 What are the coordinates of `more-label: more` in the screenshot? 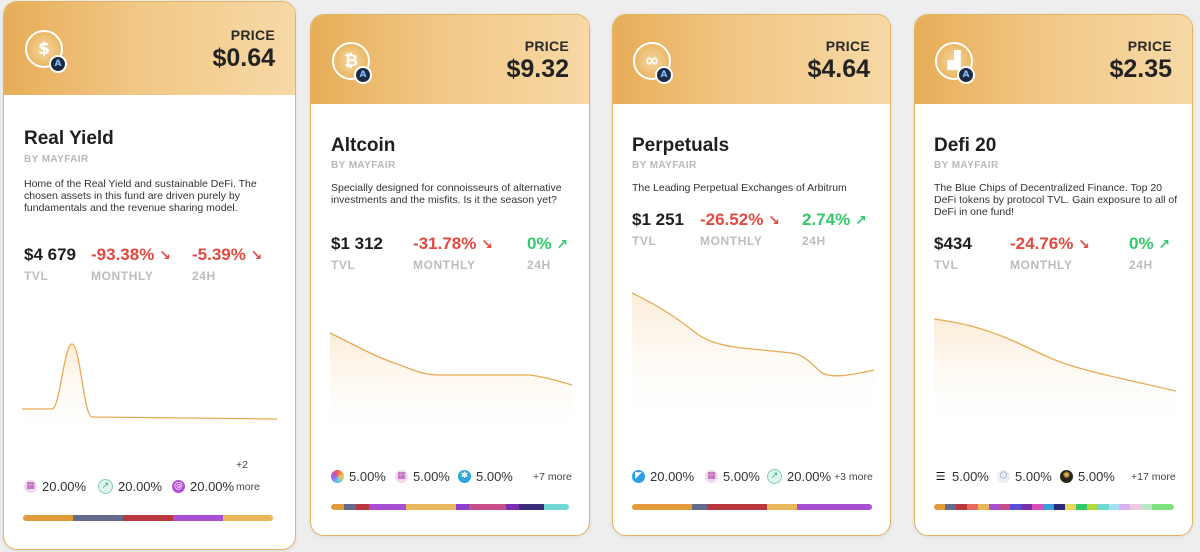 It's located at (248, 487).